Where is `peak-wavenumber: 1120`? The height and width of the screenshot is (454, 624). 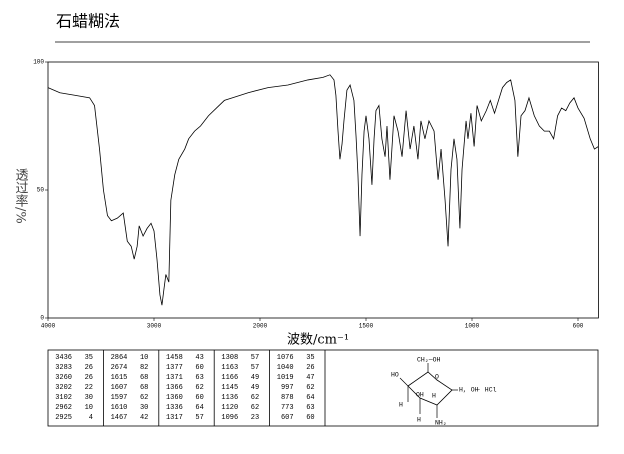 peak-wavenumber: 1120 is located at coordinates (229, 408).